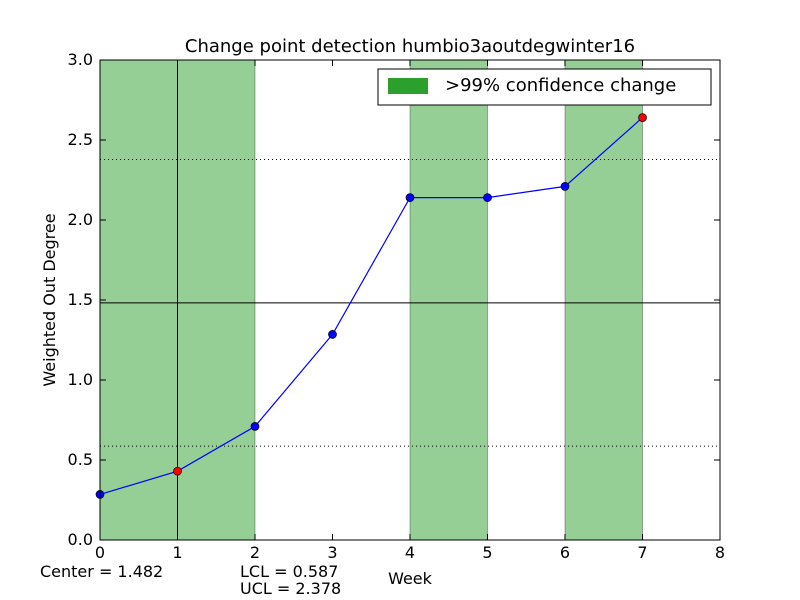 This screenshot has height=600, width=800. Describe the element at coordinates (487, 552) in the screenshot. I see `x-tick-label: 5` at that location.